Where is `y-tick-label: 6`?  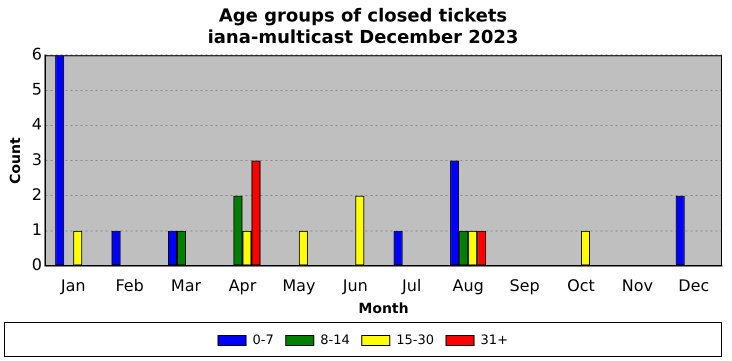
y-tick-label: 6 is located at coordinates (37, 54).